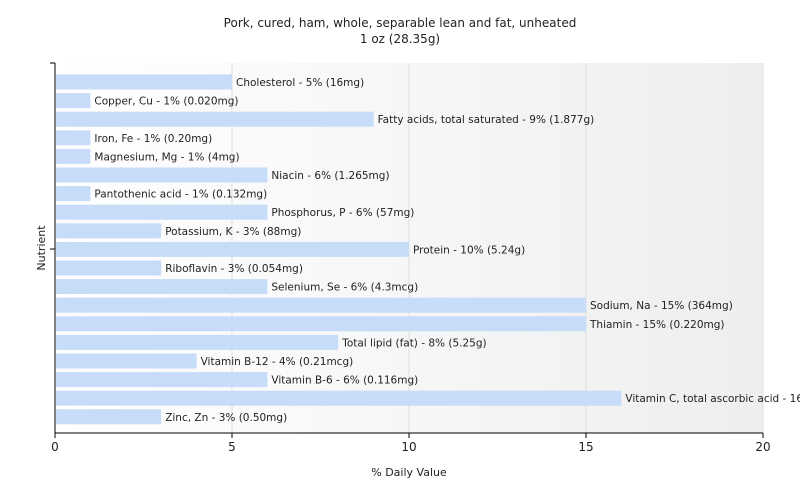 Image resolution: width=800 pixels, height=500 pixels. Describe the element at coordinates (344, 288) in the screenshot. I see `bar-label: Selenium, Se - 6% (4.3mcg)` at that location.